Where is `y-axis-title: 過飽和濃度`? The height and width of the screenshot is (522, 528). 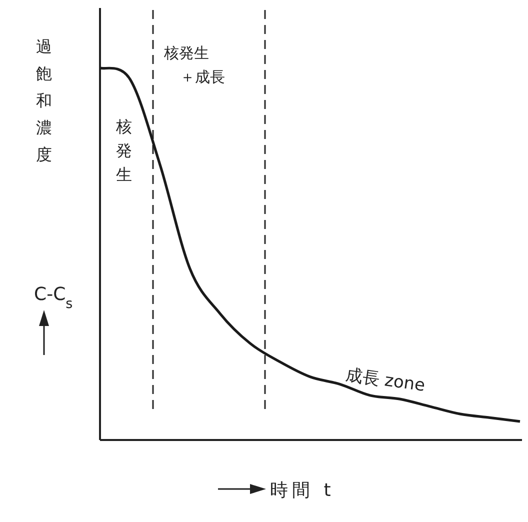
y-axis-title: 過飽和濃度 is located at coordinates (44, 100).